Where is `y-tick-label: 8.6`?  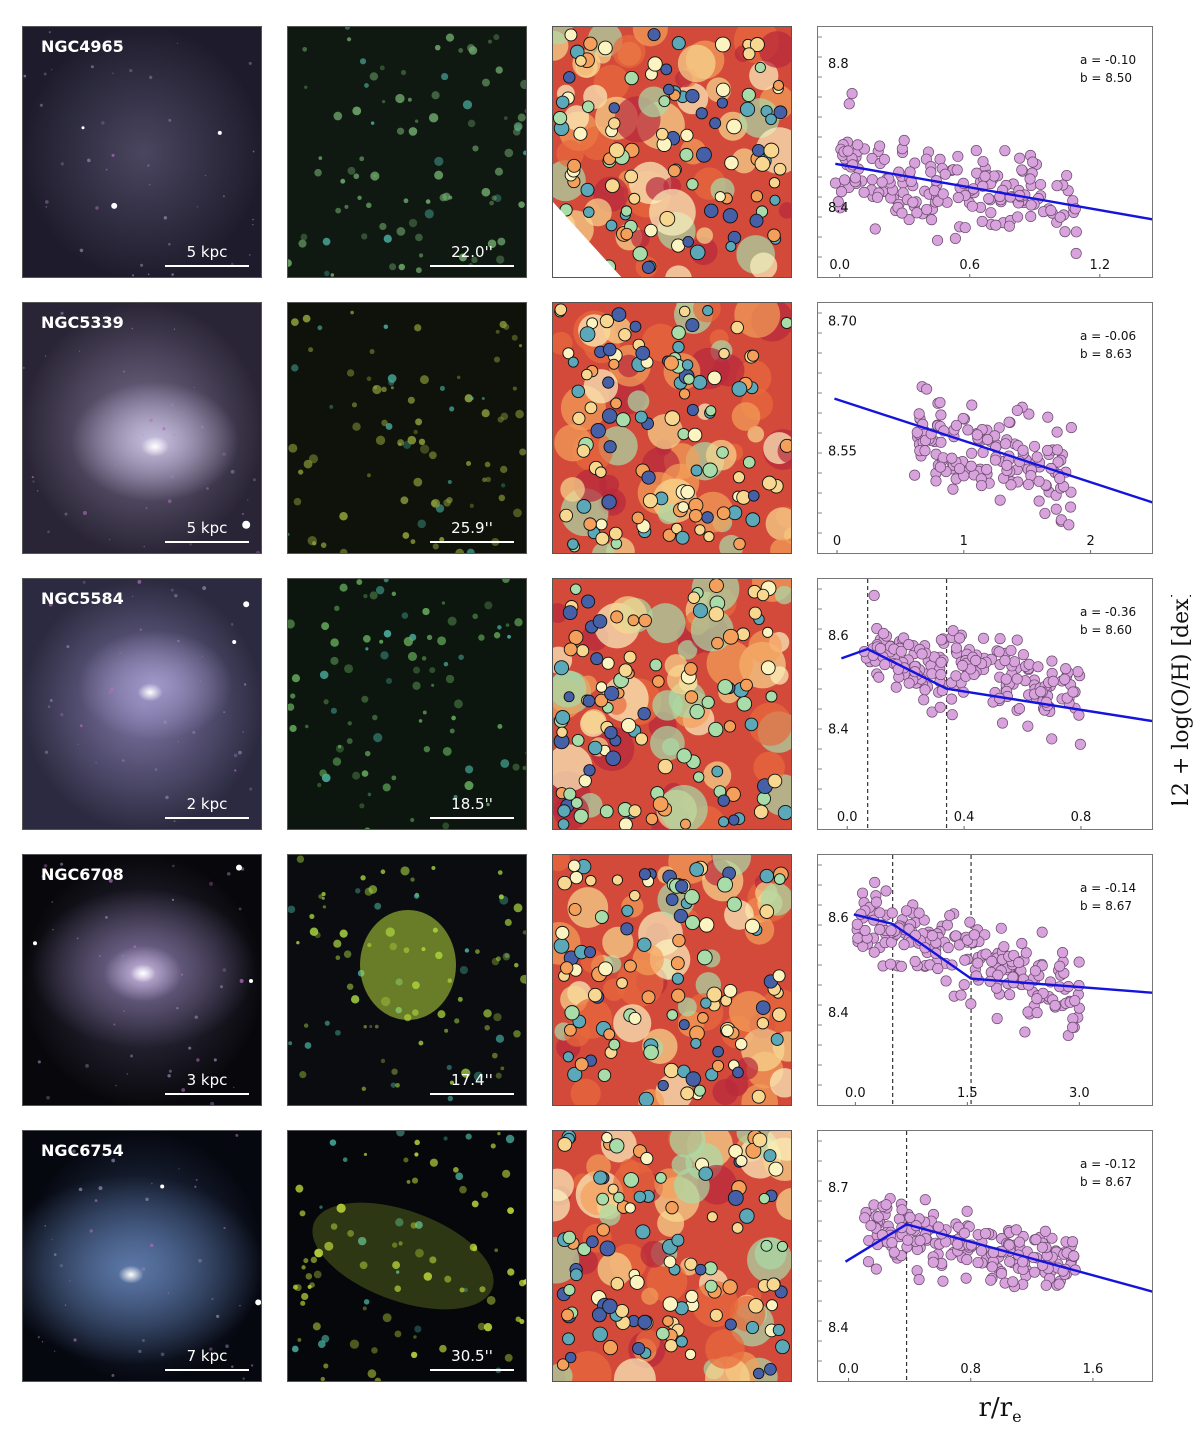 y-tick-label: 8.6 is located at coordinates (838, 918).